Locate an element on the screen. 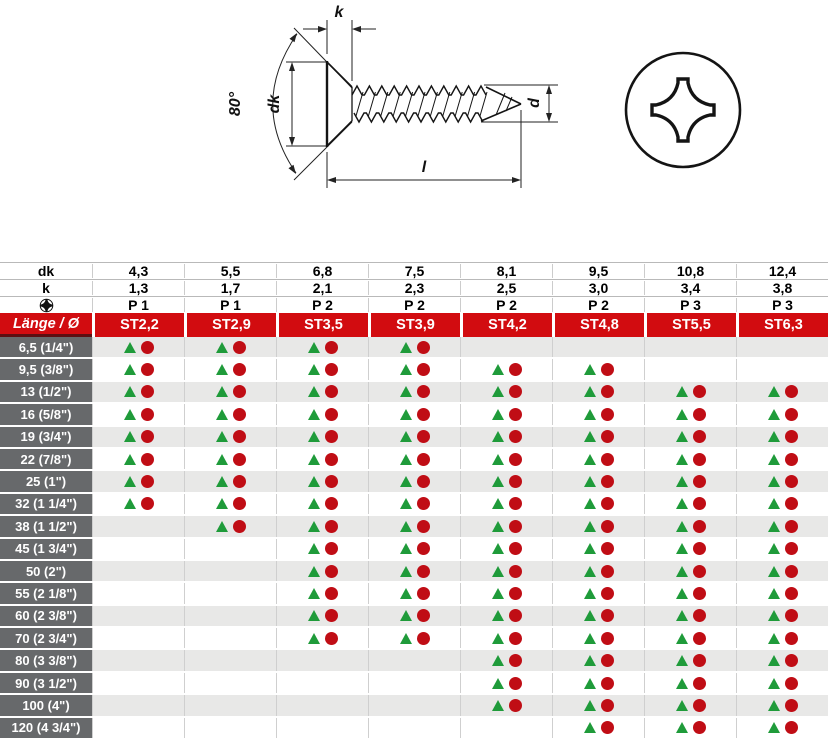 This screenshot has width=828, height=741. table-row: 50 (2") is located at coordinates (414, 572).